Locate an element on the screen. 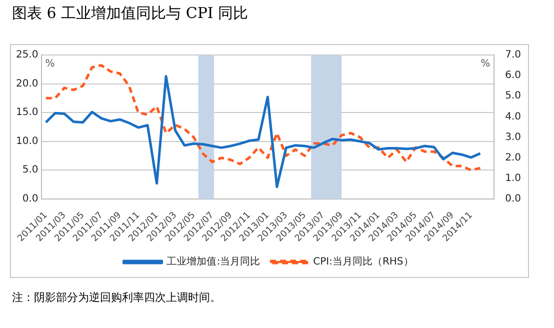 This screenshot has width=554, height=328. y-tick-label: 10.0 is located at coordinates (27, 141).